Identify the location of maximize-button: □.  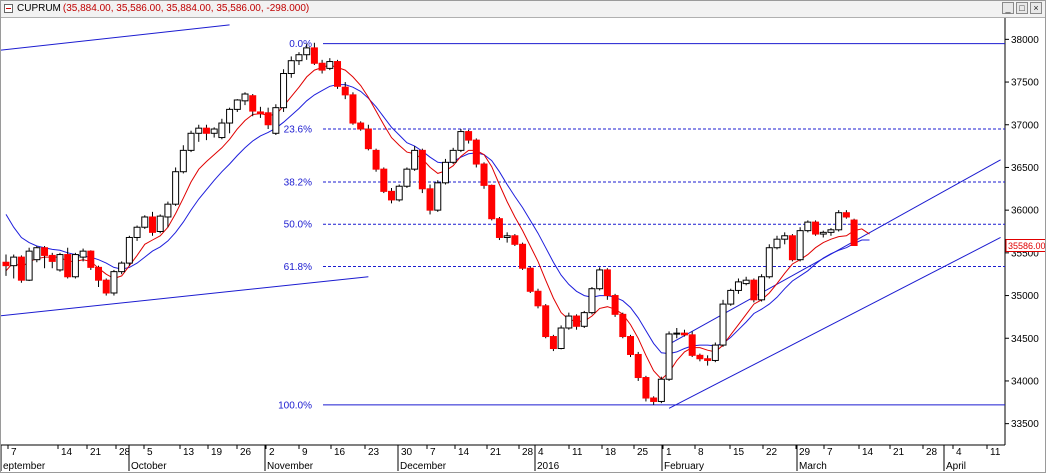
(1022, 8).